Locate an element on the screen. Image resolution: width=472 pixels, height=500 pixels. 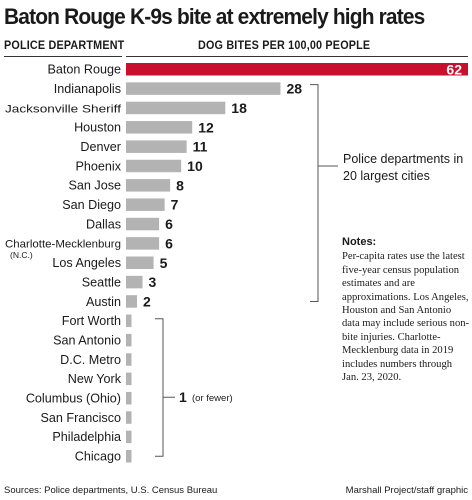
category-label-dallas: Dallas is located at coordinates (103, 224).